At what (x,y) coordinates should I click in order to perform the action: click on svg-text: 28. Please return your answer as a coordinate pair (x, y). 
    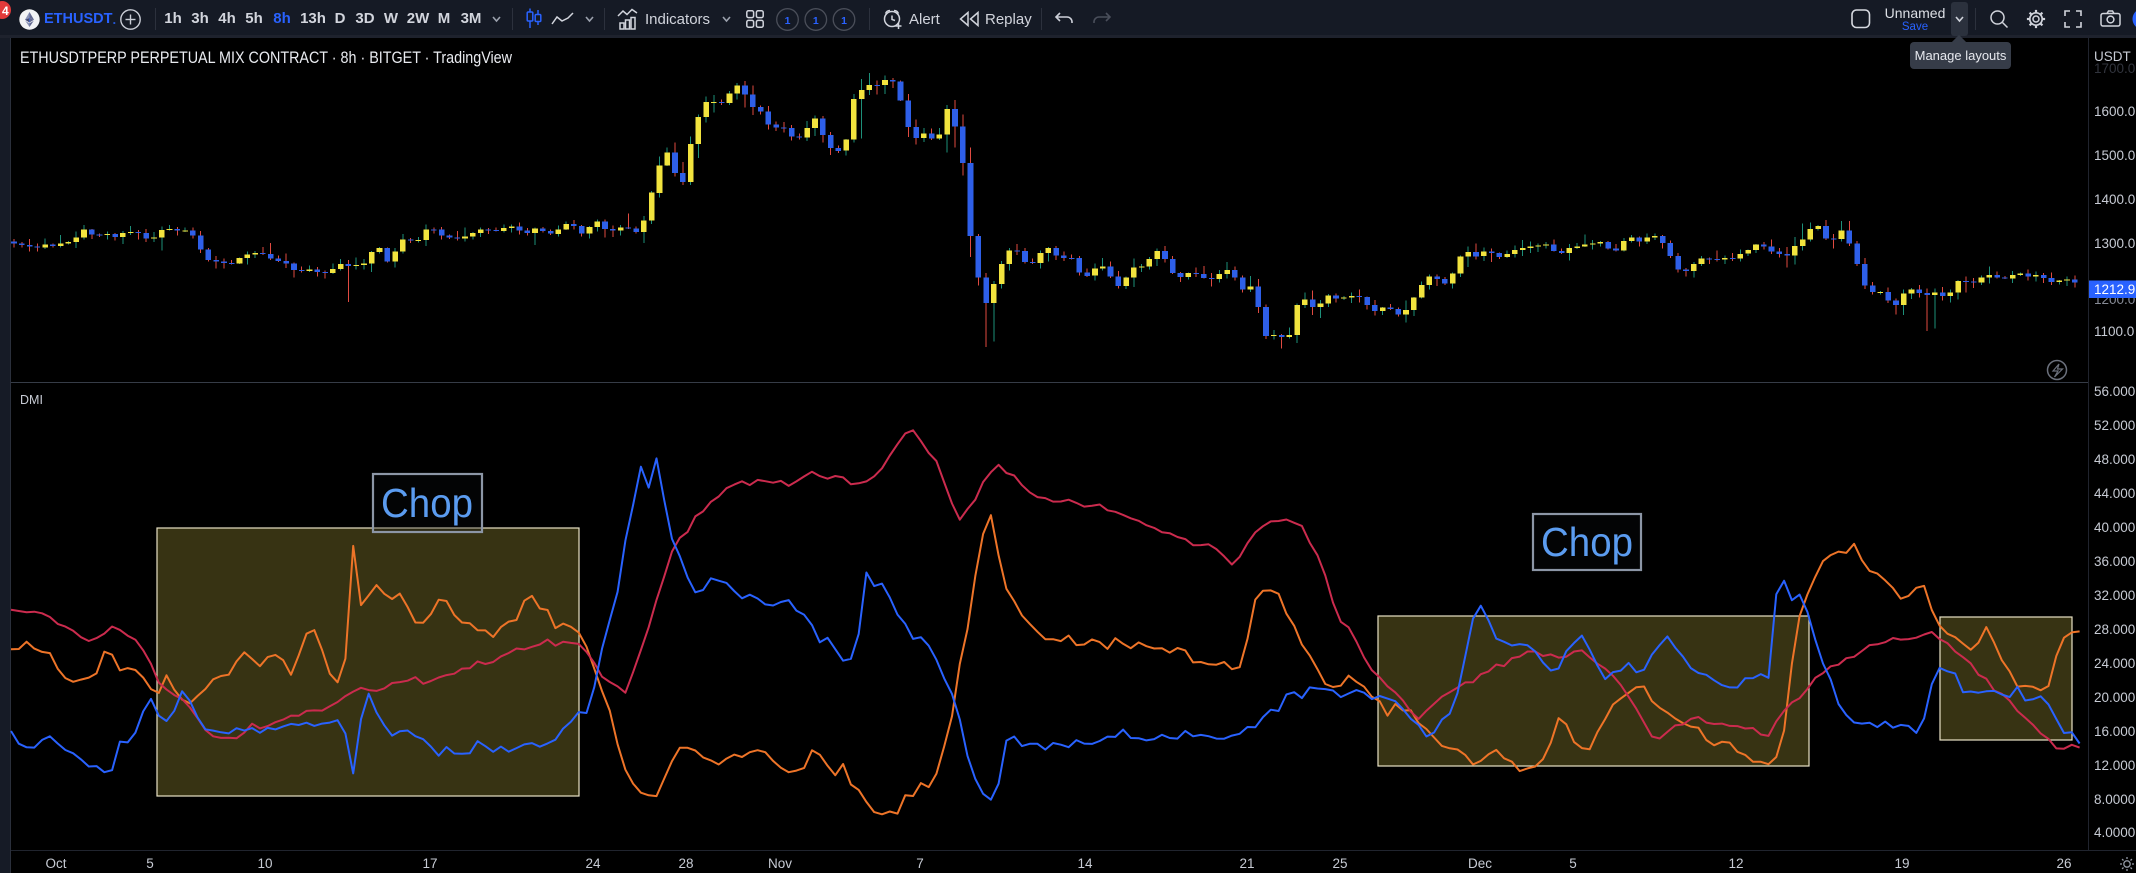
    Looking at the image, I should click on (685, 863).